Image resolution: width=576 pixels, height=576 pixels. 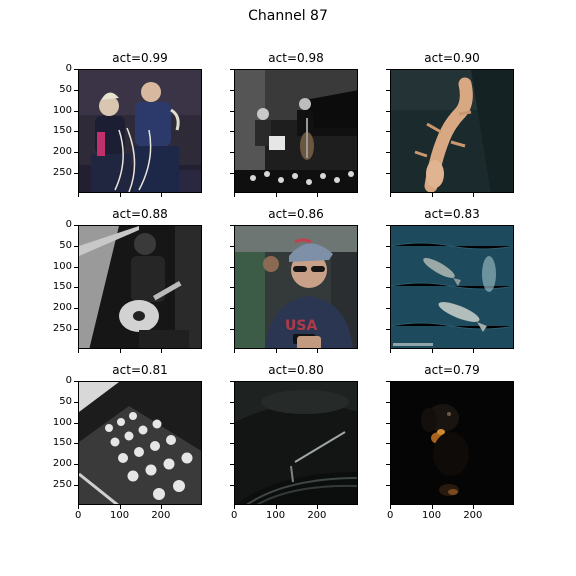 I want to click on panel: act=0.81 0 50 100 150 200 250 0 100 200, so click(x=127, y=442).